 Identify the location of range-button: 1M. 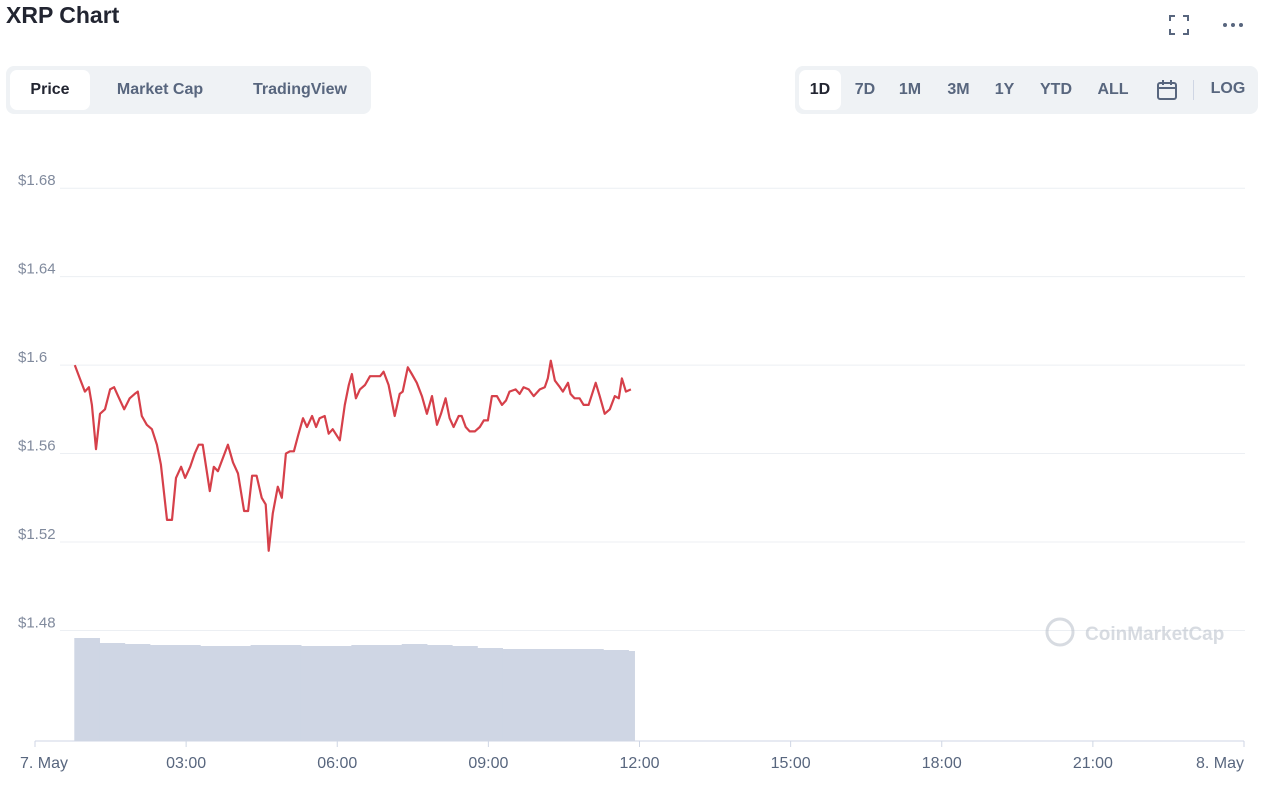
(910, 89).